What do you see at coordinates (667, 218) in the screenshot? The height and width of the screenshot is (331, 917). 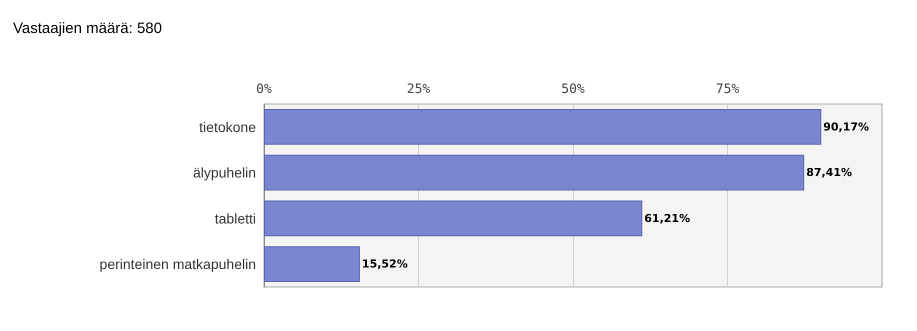 I see `data-label: 61,21%` at bounding box center [667, 218].